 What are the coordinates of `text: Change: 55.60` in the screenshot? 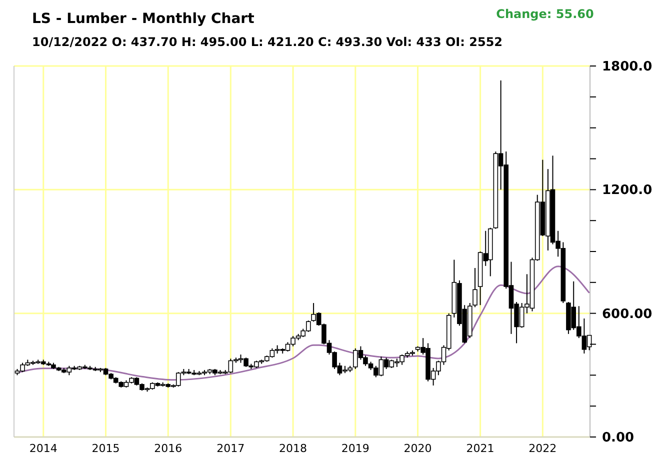 It's located at (545, 14).